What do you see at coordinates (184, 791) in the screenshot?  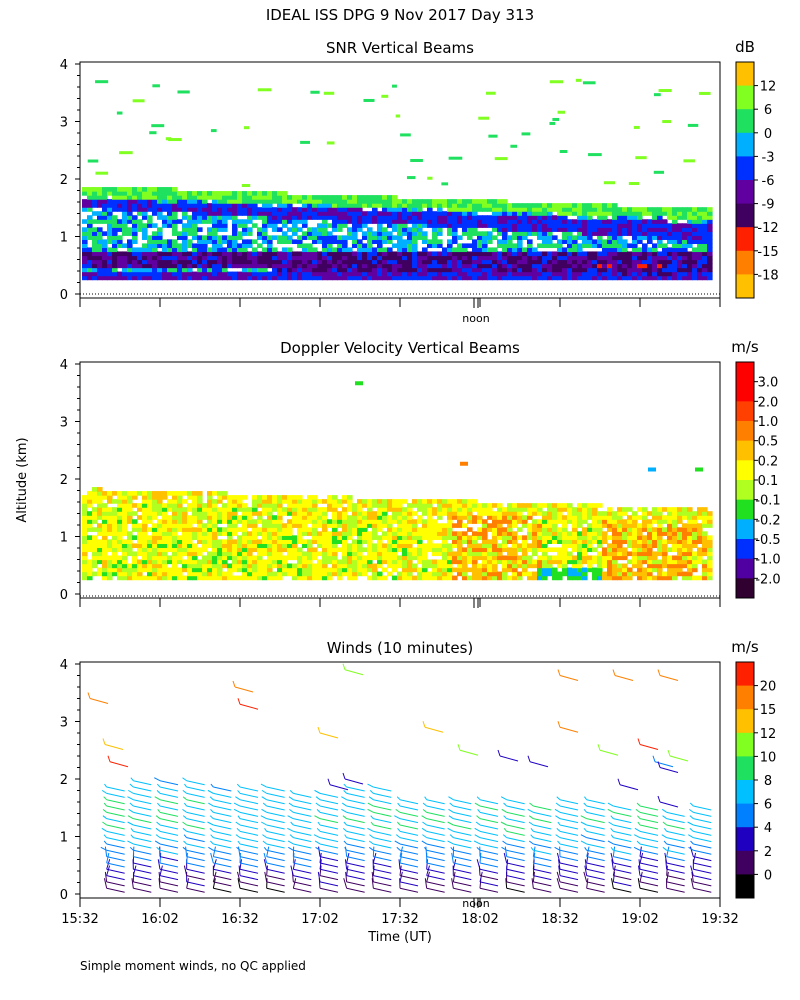 I see `wind-barb-flag` at bounding box center [184, 791].